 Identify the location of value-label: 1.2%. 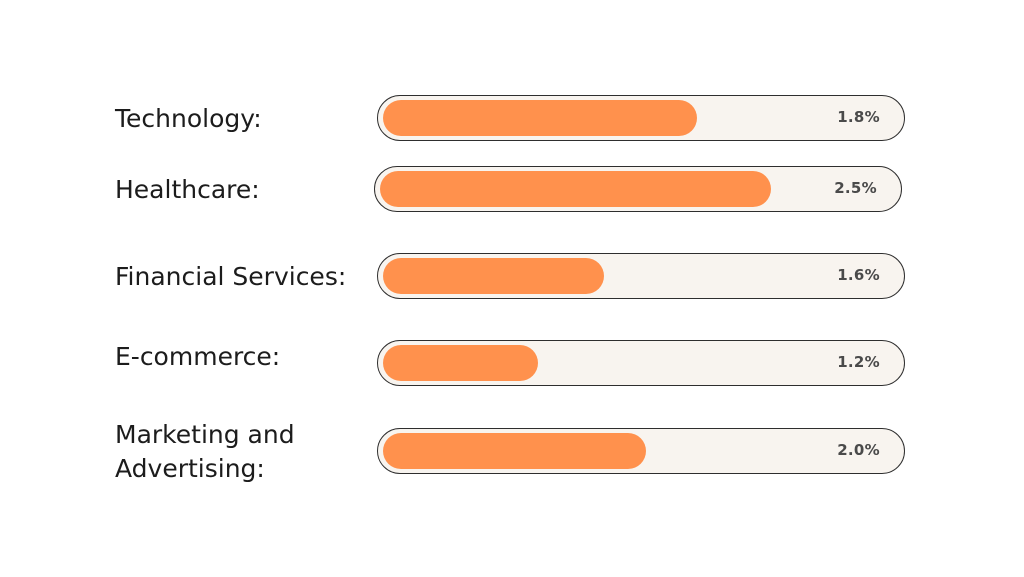
(858, 362).